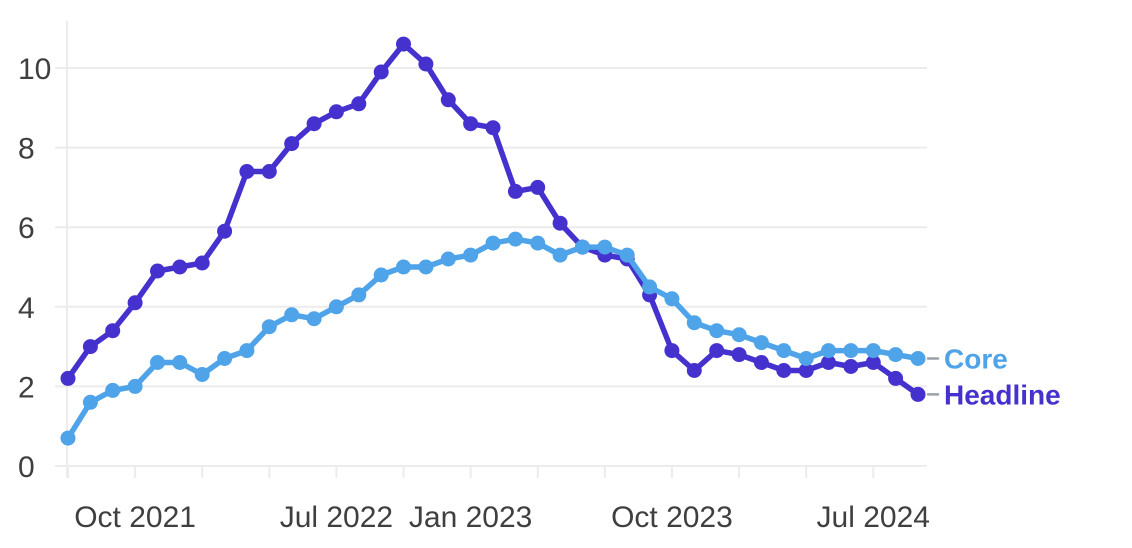  Describe the element at coordinates (471, 472) in the screenshot. I see `axis-ticks` at that location.